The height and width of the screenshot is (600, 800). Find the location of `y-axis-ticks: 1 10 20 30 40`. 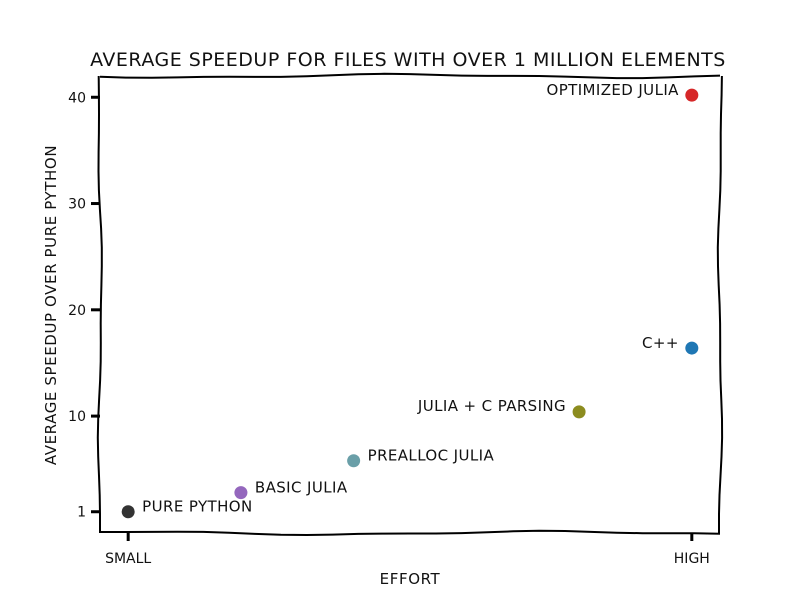

y-axis-ticks: 1 10 20 30 40 is located at coordinates (84, 305).